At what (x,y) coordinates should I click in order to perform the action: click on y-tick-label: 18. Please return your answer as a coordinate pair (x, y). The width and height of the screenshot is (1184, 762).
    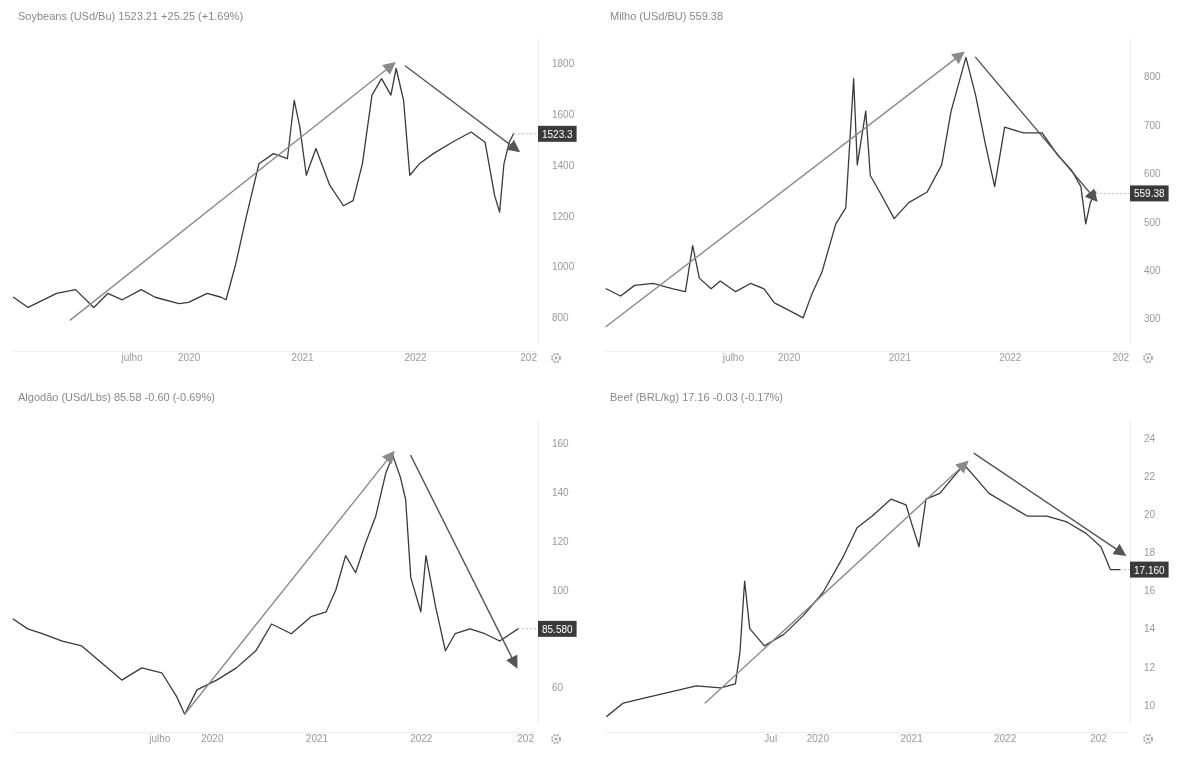
    Looking at the image, I should click on (1150, 553).